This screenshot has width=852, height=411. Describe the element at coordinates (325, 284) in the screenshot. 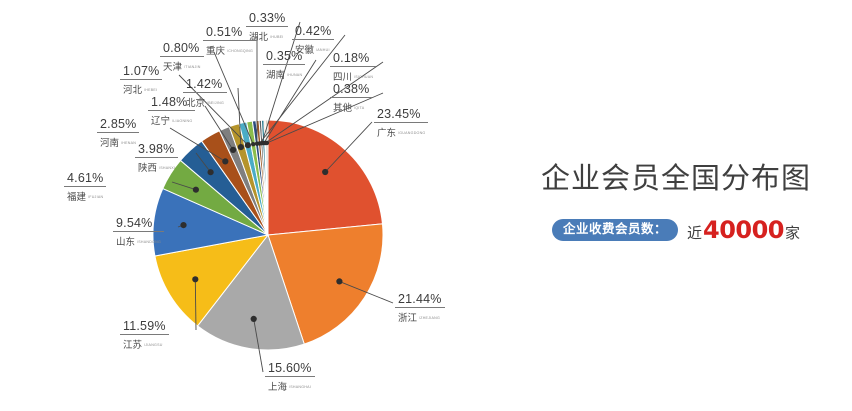

I see `pie-slice-zhejiang` at that location.